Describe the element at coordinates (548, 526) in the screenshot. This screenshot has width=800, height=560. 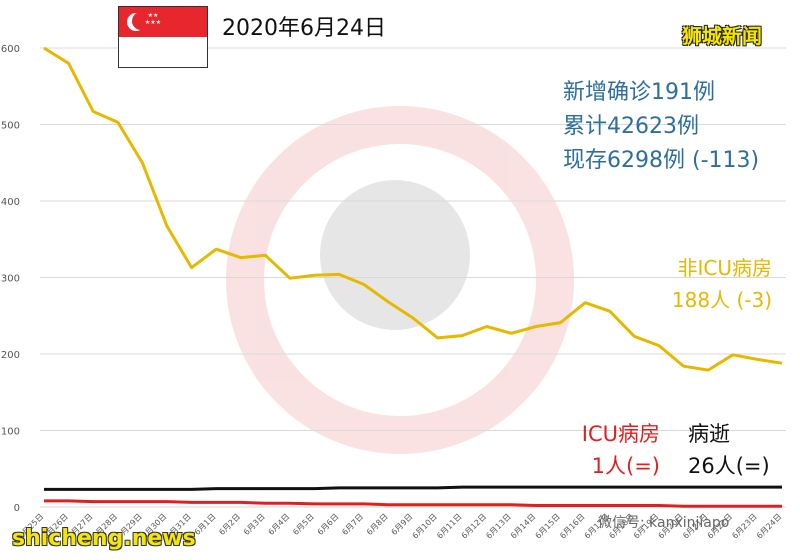
I see `x-tick-label: 6月15日` at that location.